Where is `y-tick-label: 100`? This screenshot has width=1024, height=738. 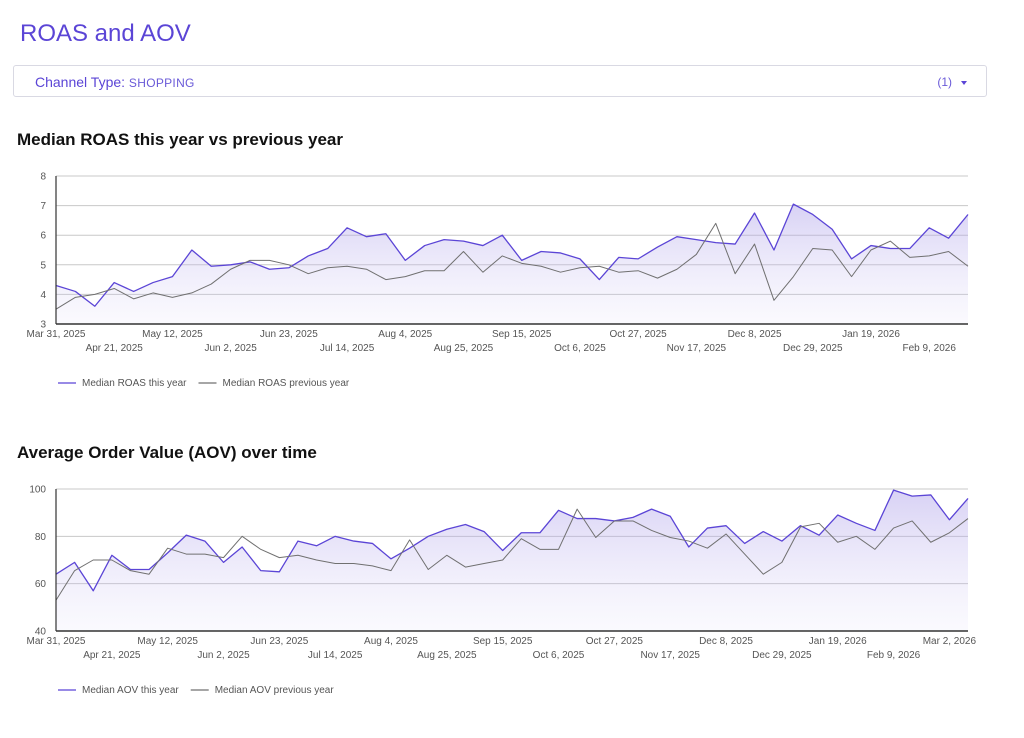 y-tick-label: 100 is located at coordinates (37, 490).